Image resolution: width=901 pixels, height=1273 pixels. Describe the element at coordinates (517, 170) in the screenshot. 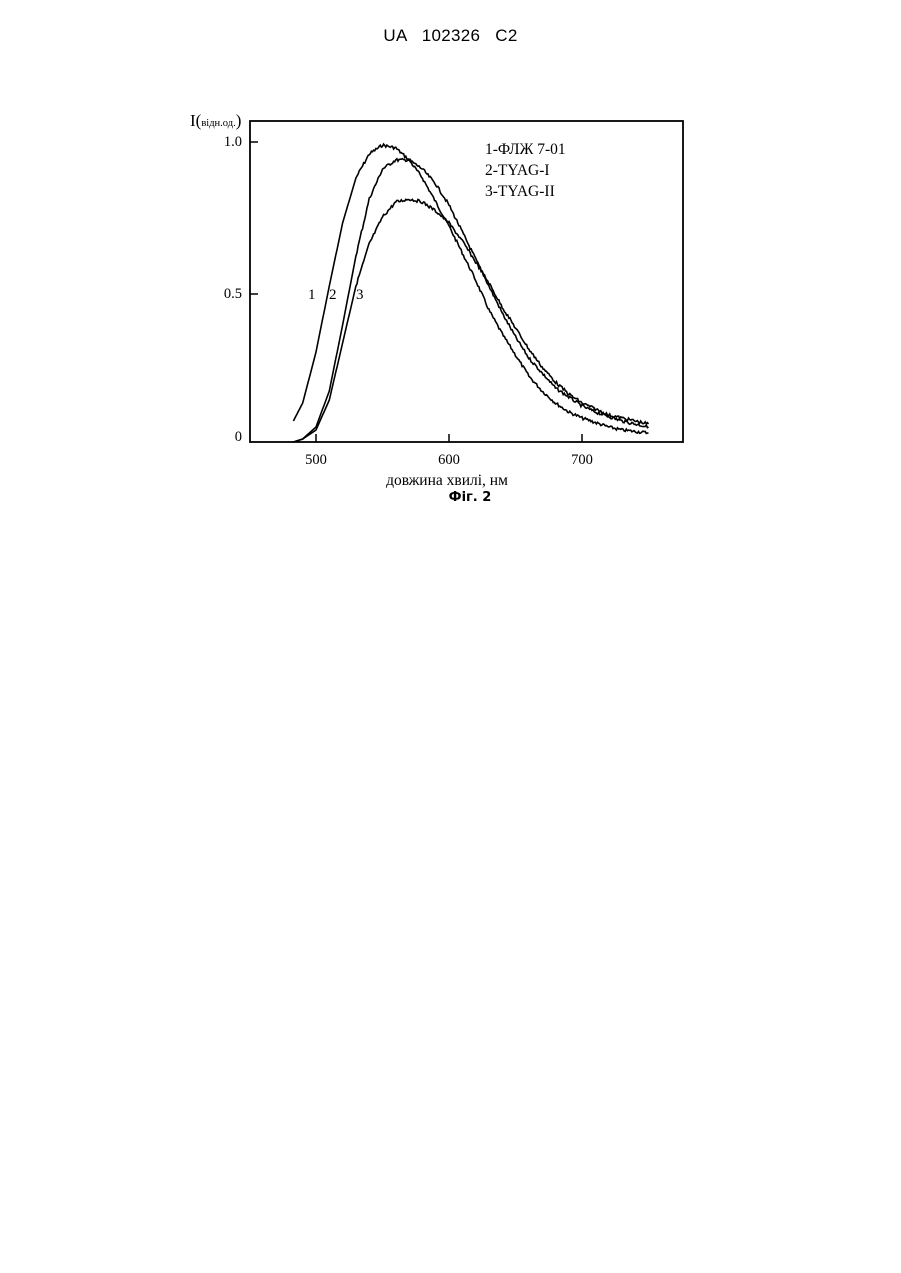

I see `legend-entry-2: 2-TYAG-I` at that location.